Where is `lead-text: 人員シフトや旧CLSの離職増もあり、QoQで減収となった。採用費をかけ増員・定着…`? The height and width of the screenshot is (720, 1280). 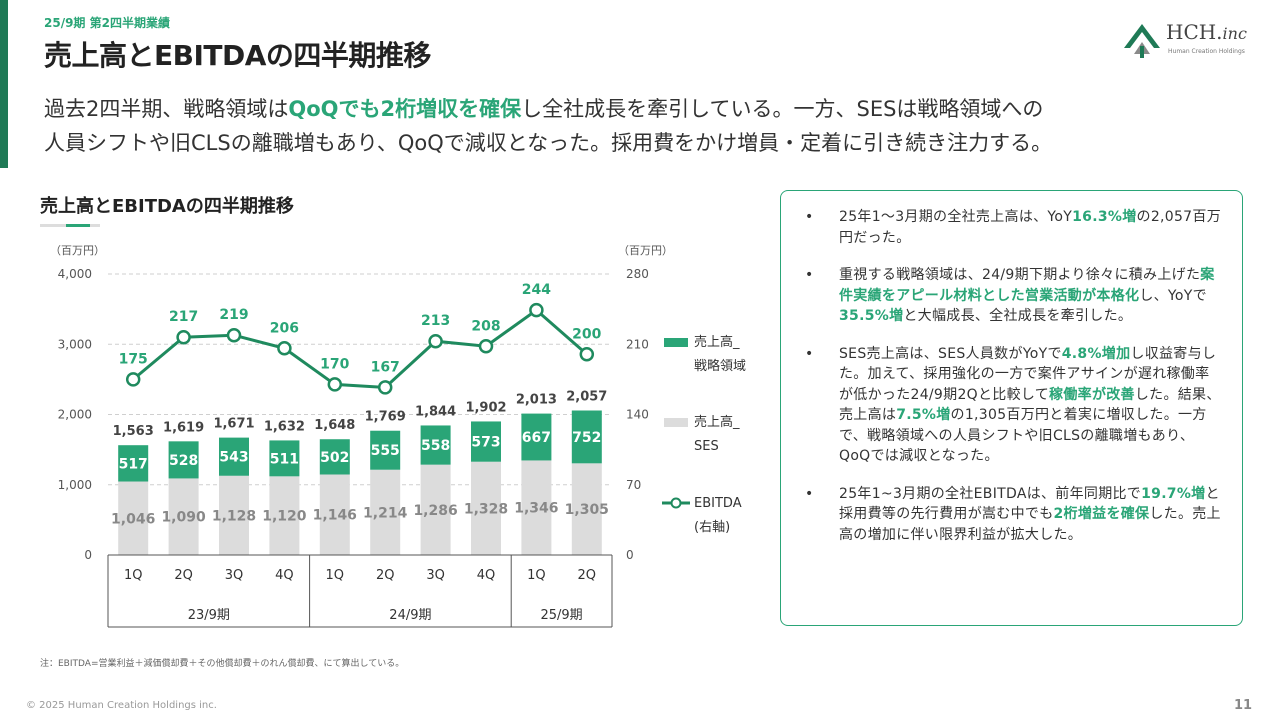
lead-text: 人員シフトや旧CLSの離職増もあり、QoQで減収となった。採用費をかけ増員・定着… is located at coordinates (548, 143).